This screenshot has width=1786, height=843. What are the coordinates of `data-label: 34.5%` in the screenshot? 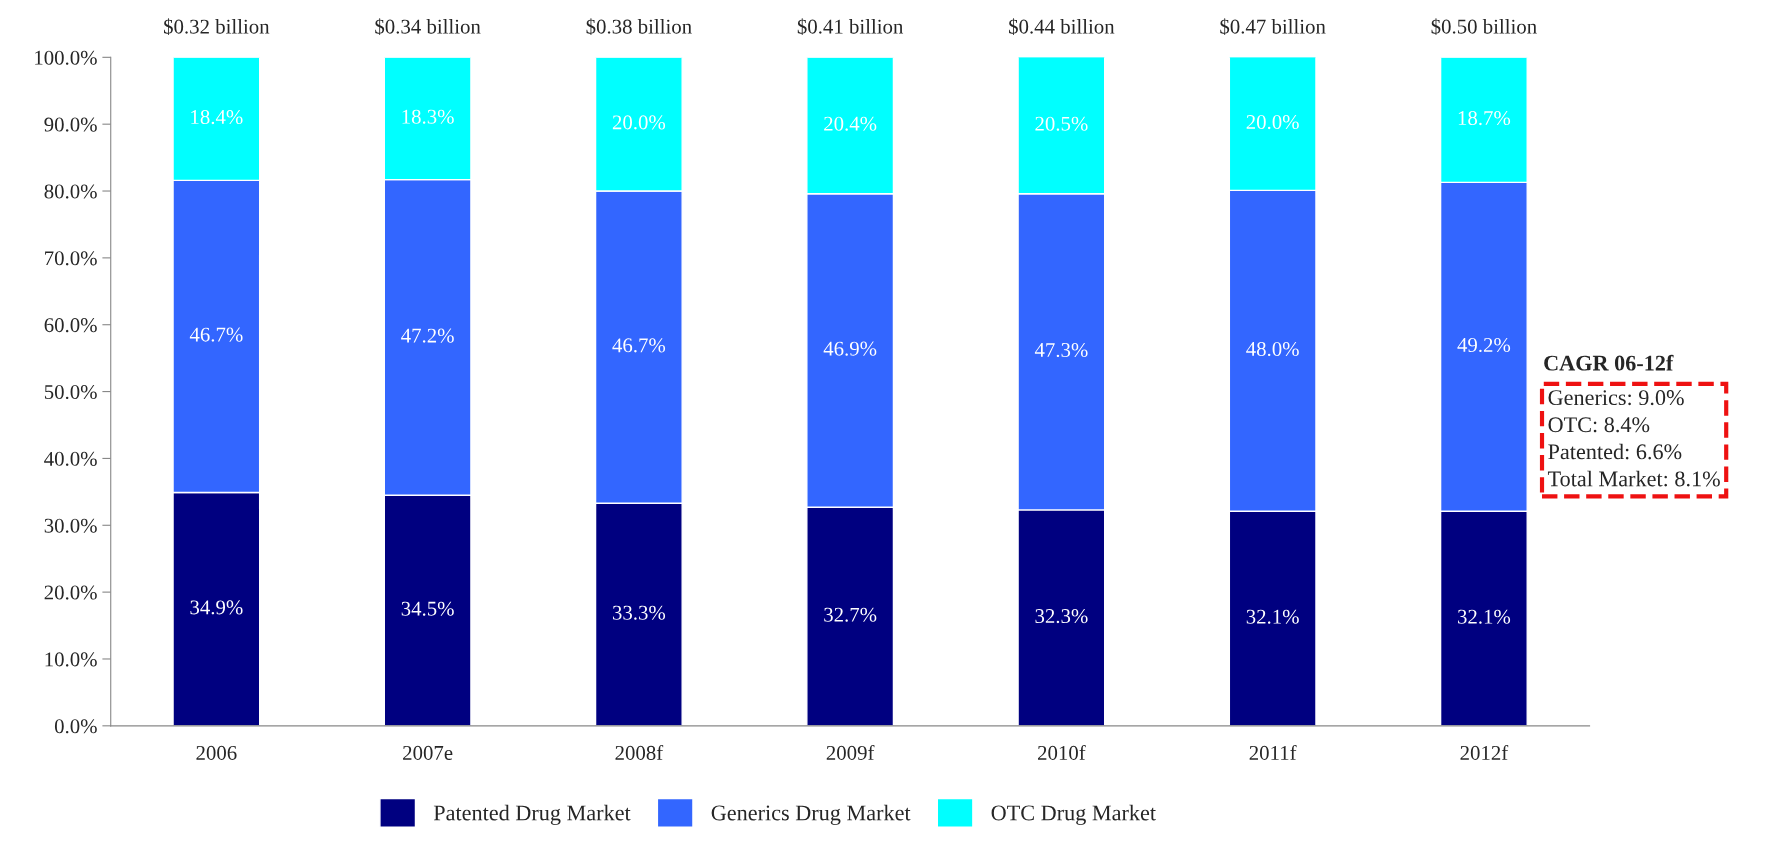 It's located at (427, 608).